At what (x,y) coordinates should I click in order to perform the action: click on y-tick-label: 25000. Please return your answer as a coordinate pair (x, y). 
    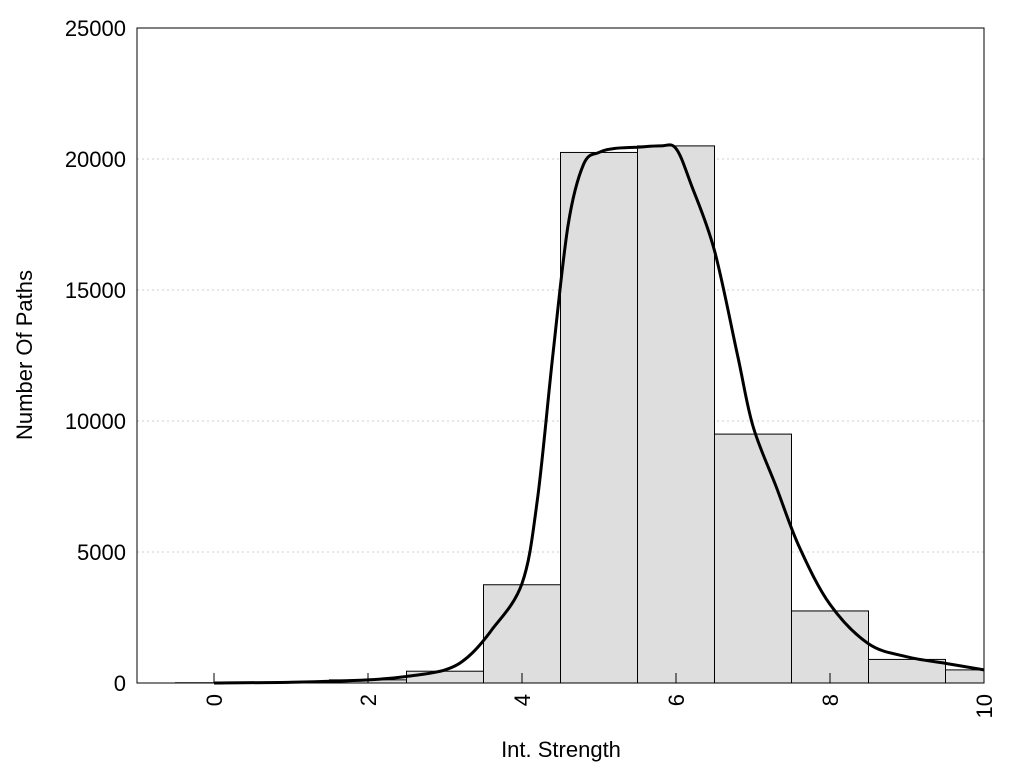
    Looking at the image, I should click on (95, 28).